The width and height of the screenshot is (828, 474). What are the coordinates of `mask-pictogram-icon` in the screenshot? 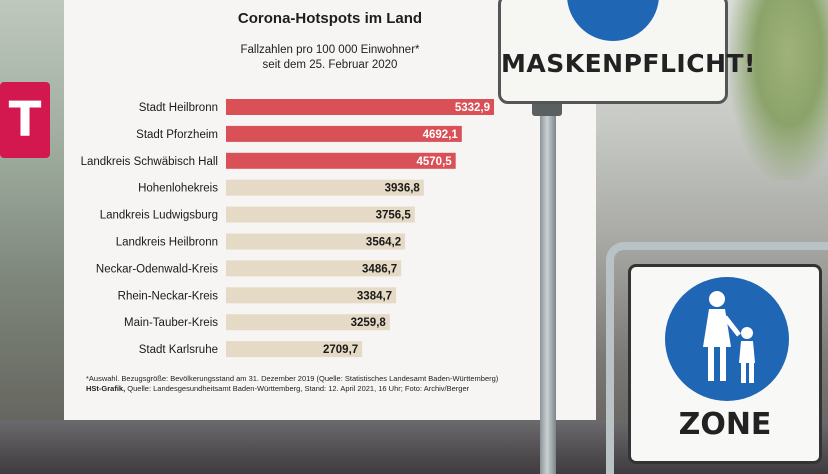 It's located at (613, 20).